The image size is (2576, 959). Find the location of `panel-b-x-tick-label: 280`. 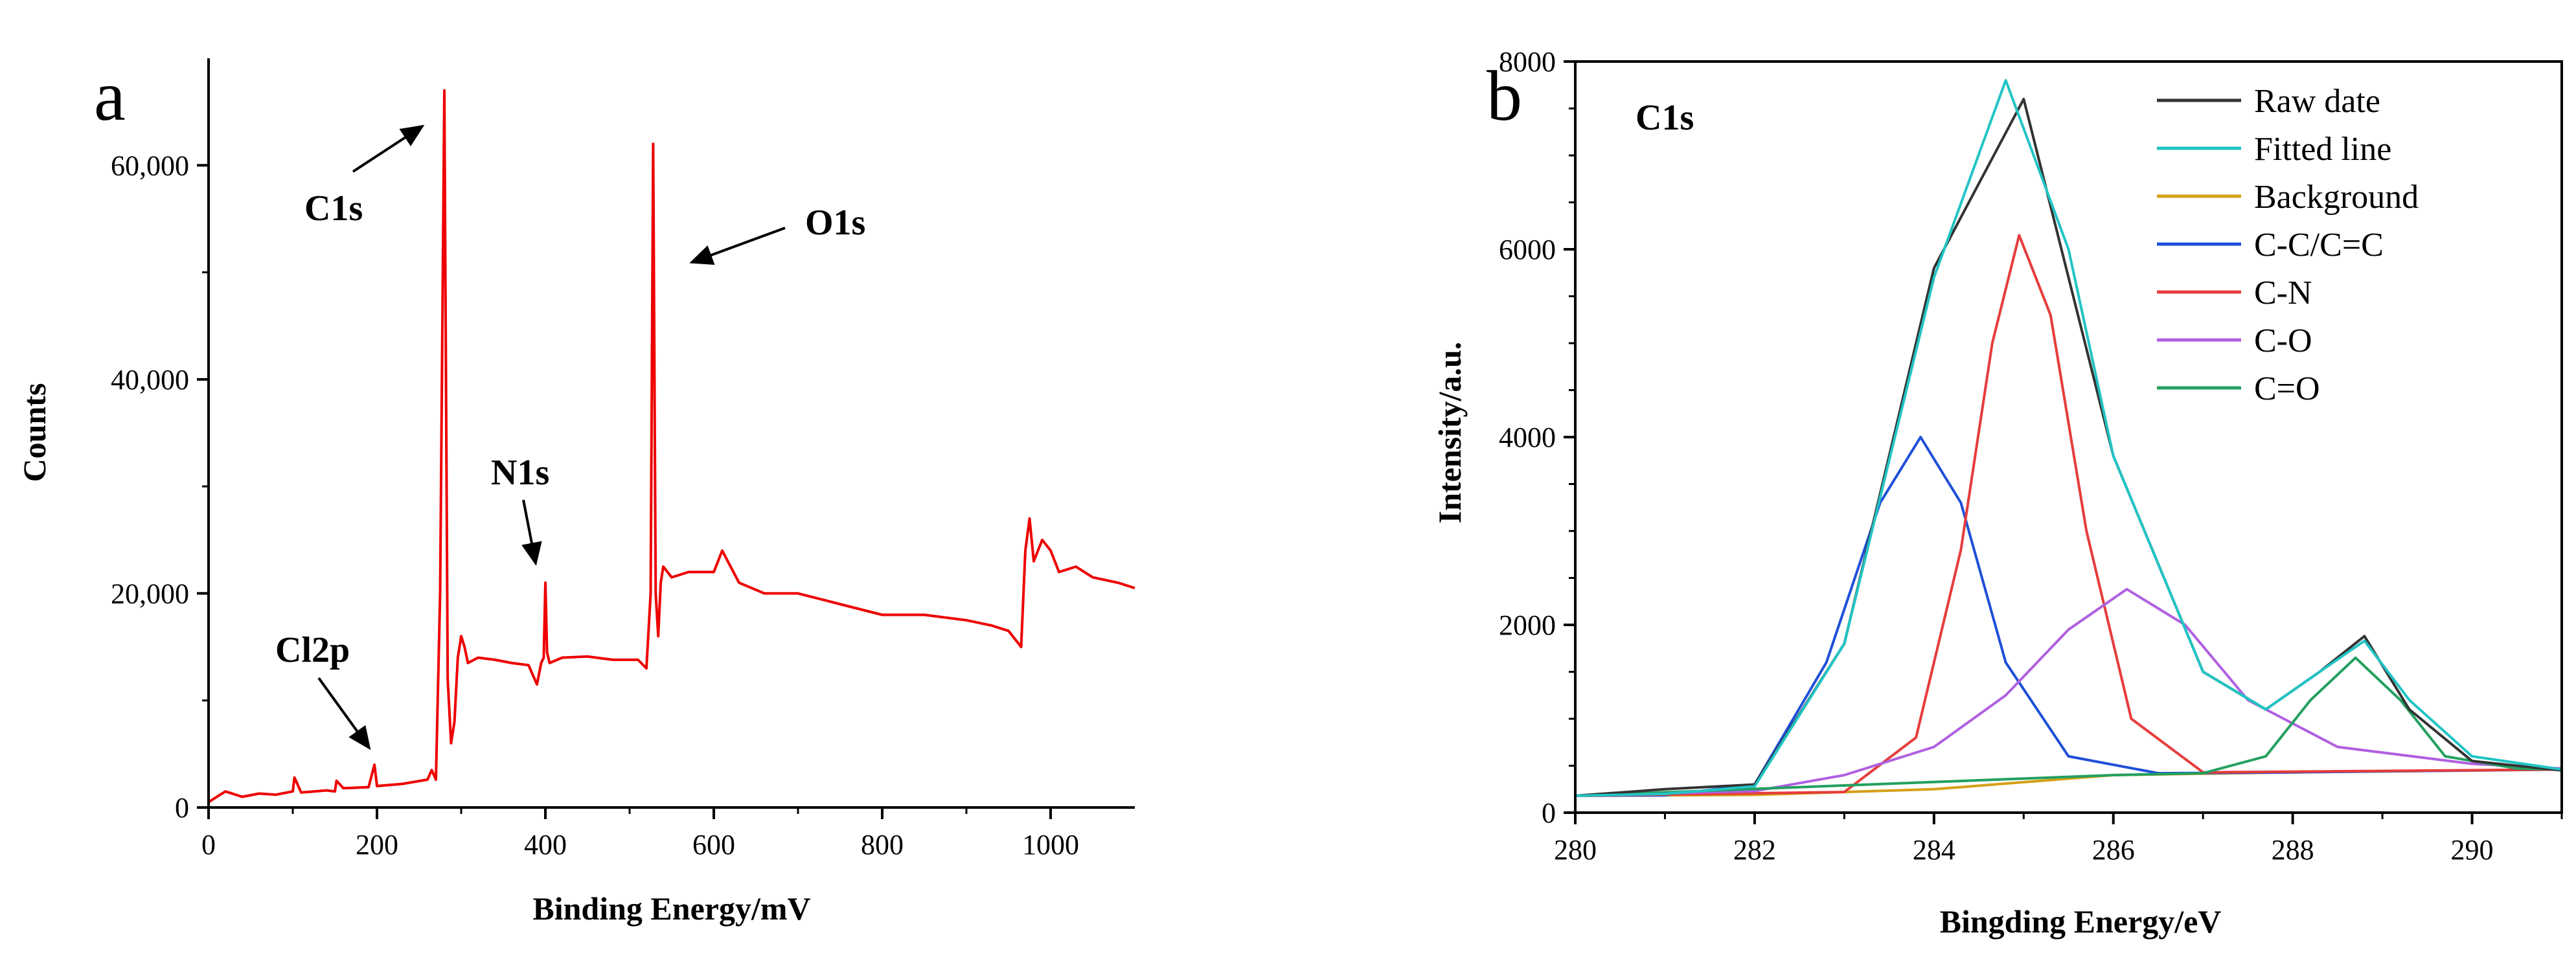

panel-b-x-tick-label: 280 is located at coordinates (1576, 850).